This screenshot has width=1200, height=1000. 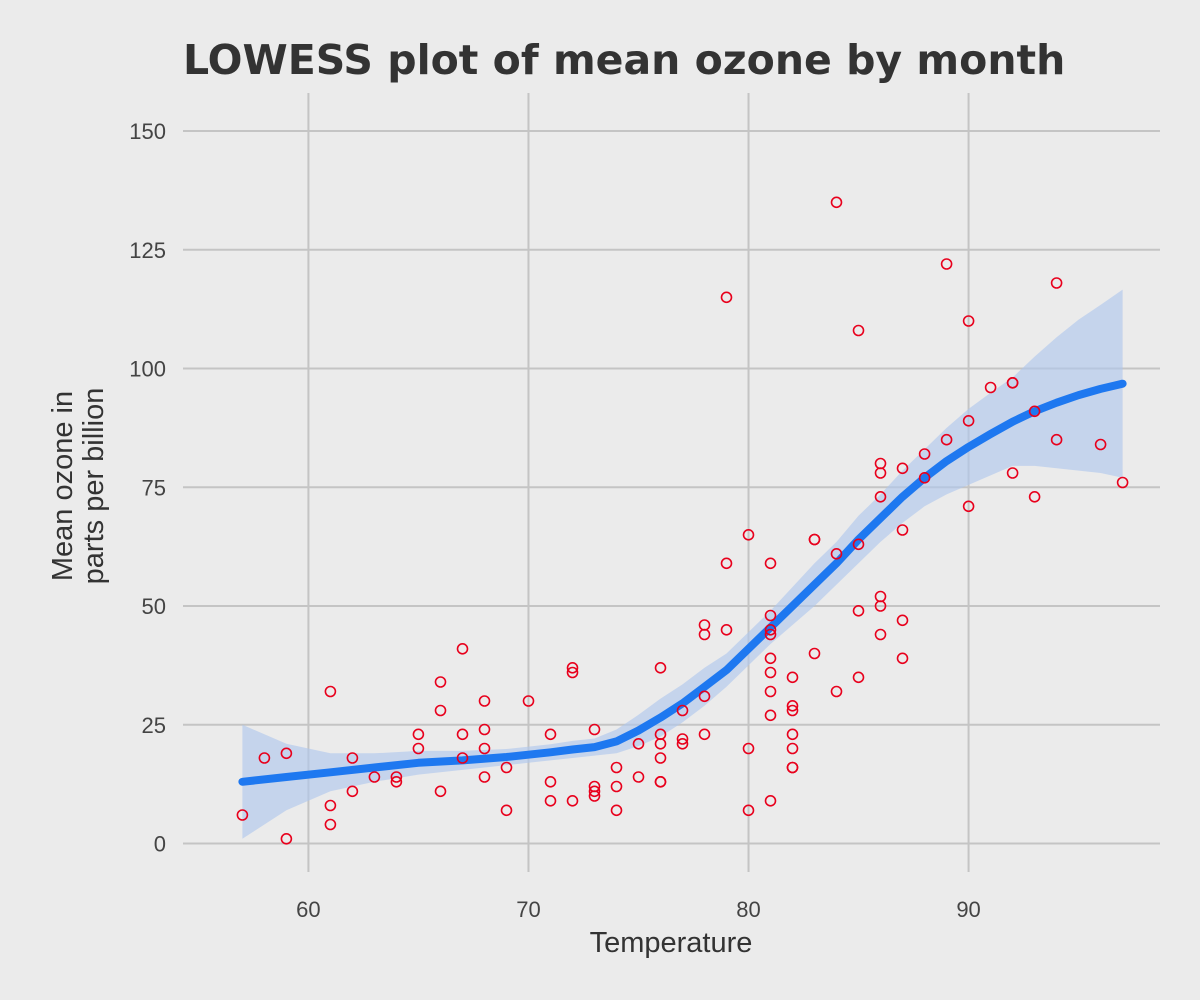 What do you see at coordinates (147, 250) in the screenshot?
I see `y-tick-label: 125` at bounding box center [147, 250].